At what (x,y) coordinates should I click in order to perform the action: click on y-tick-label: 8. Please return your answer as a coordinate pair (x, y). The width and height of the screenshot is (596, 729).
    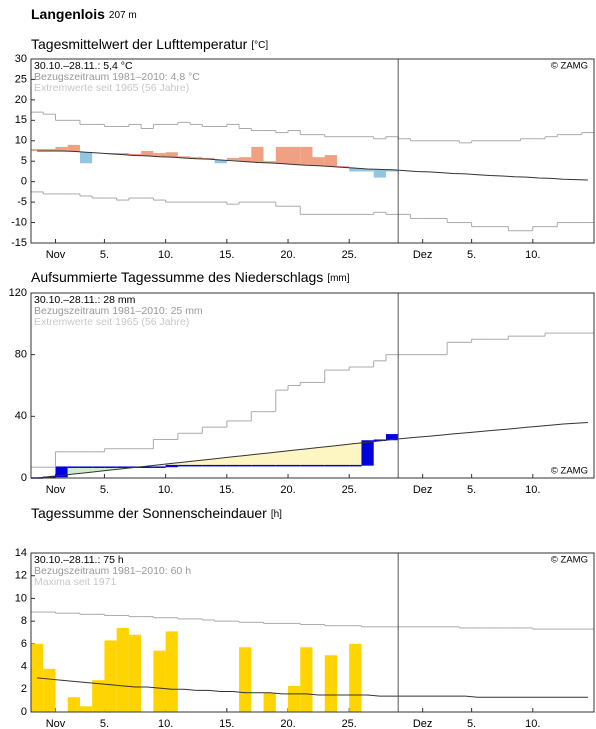
    Looking at the image, I should click on (24, 621).